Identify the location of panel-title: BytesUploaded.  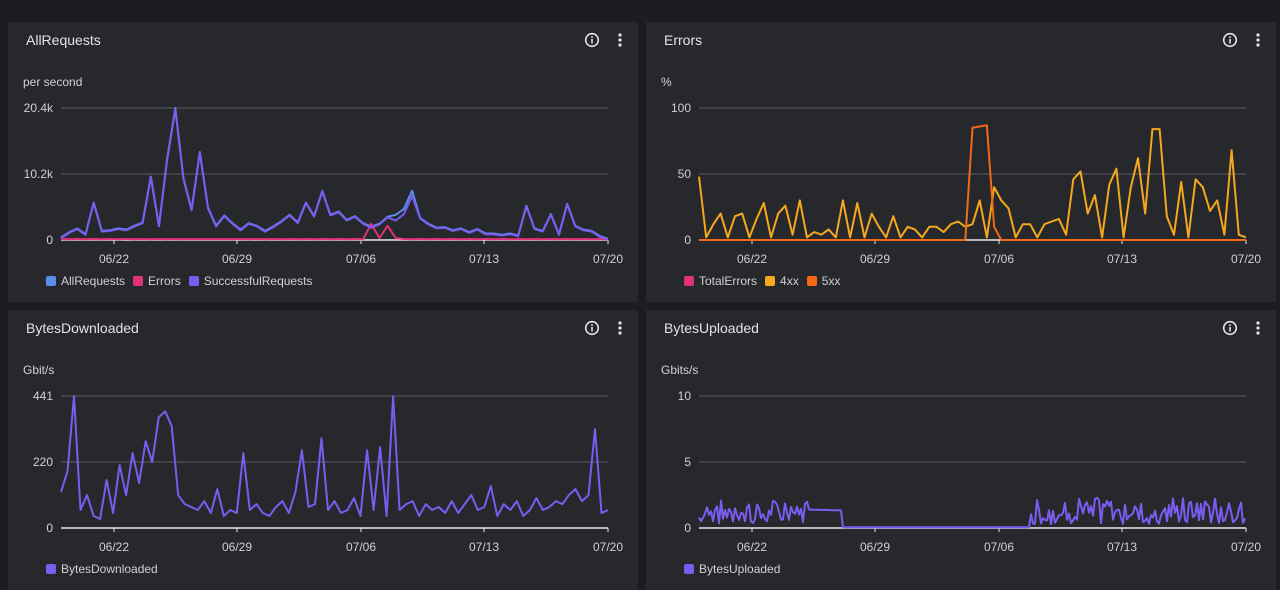
(711, 328).